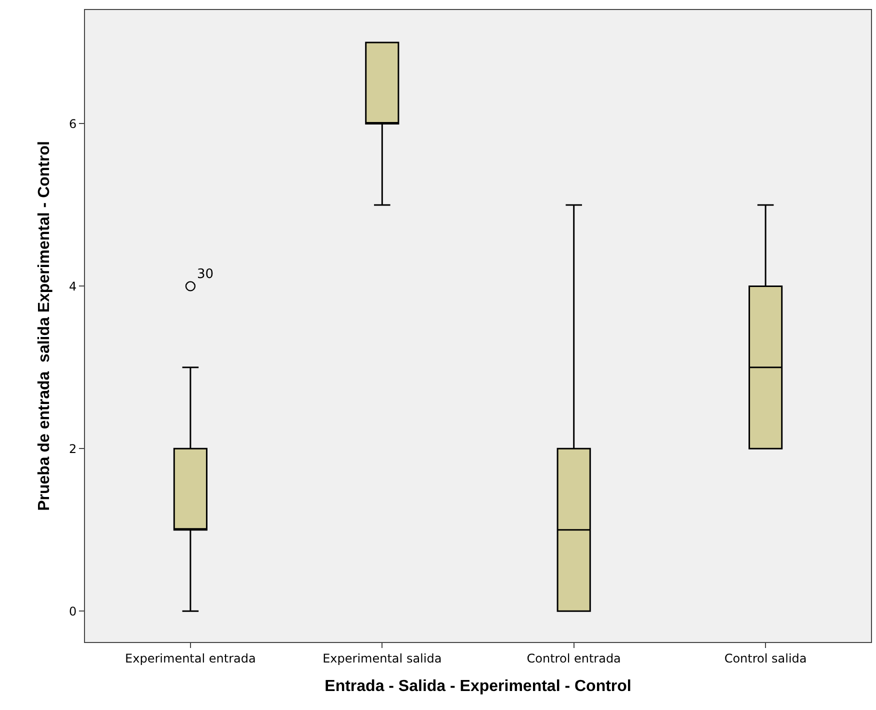 The image size is (876, 710). Describe the element at coordinates (205, 274) in the screenshot. I see `annotation: 30` at that location.